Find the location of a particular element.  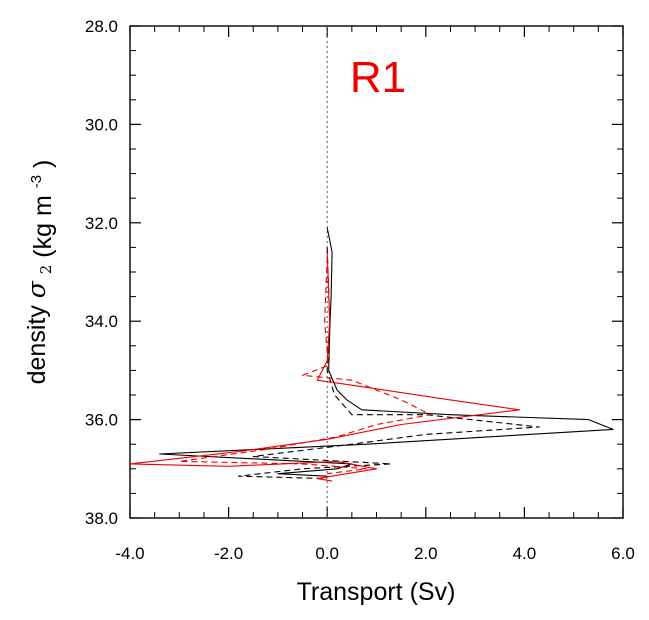

x-tick-label: 4.0 is located at coordinates (525, 553).